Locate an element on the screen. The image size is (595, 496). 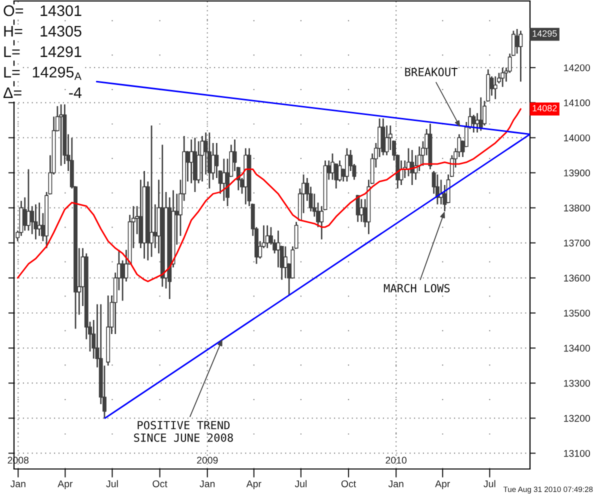
y-tick-label: 13900 is located at coordinates (577, 173).